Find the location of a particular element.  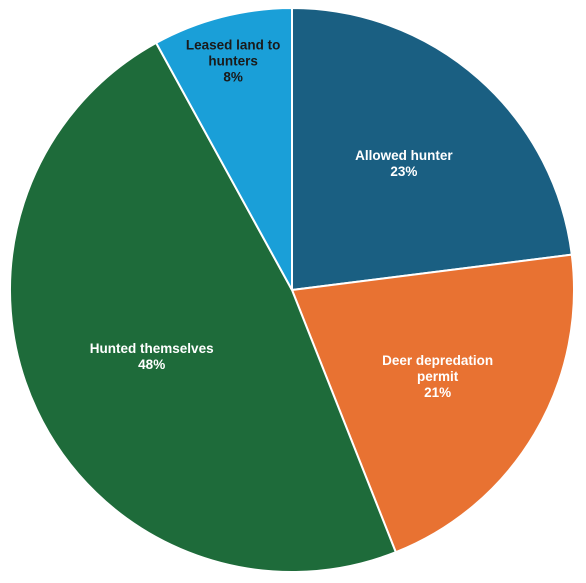

slice-name-label: hunters is located at coordinates (233, 61).